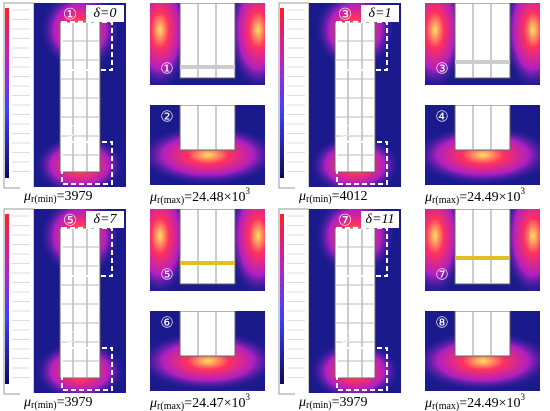 This screenshot has height=411, width=550. What do you see at coordinates (214, 403) in the screenshot?
I see `mu-value: =24.47×10` at bounding box center [214, 403].